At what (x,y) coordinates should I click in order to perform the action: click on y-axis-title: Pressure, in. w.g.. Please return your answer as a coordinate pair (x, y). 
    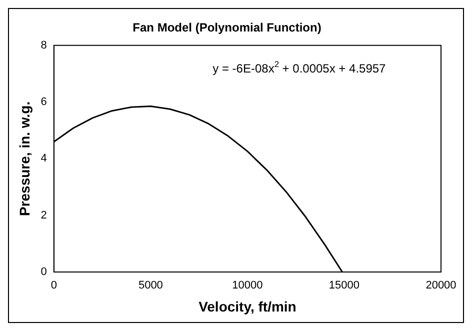
    Looking at the image, I should click on (24, 158).